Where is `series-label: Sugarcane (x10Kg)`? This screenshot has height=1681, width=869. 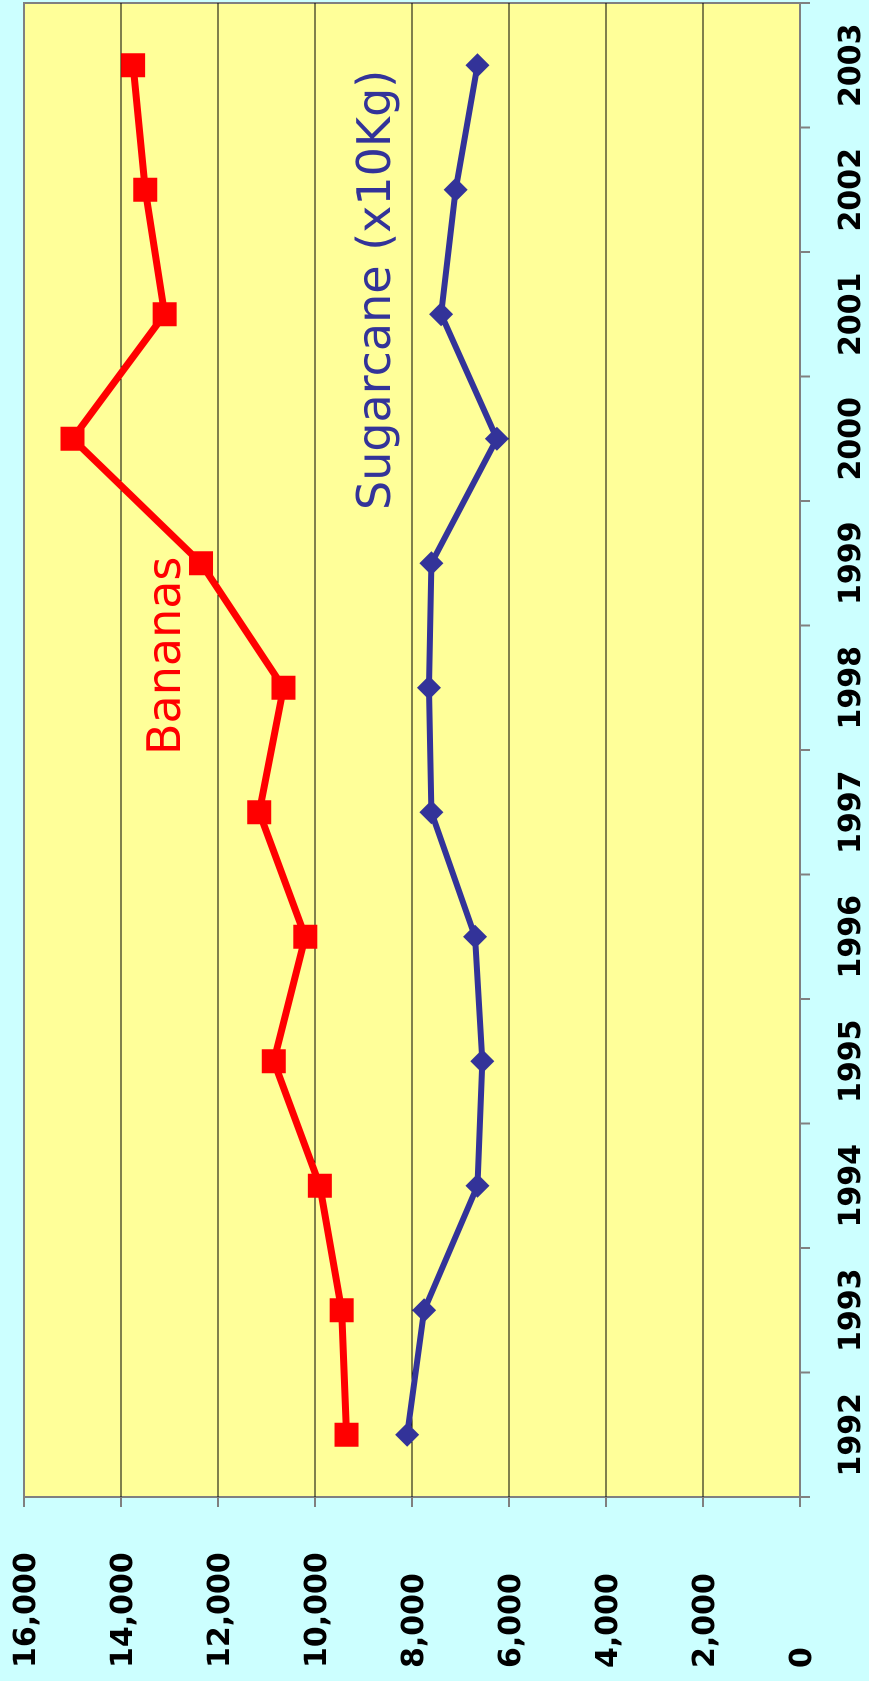 series-label: Sugarcane (x10Kg) is located at coordinates (374, 290).